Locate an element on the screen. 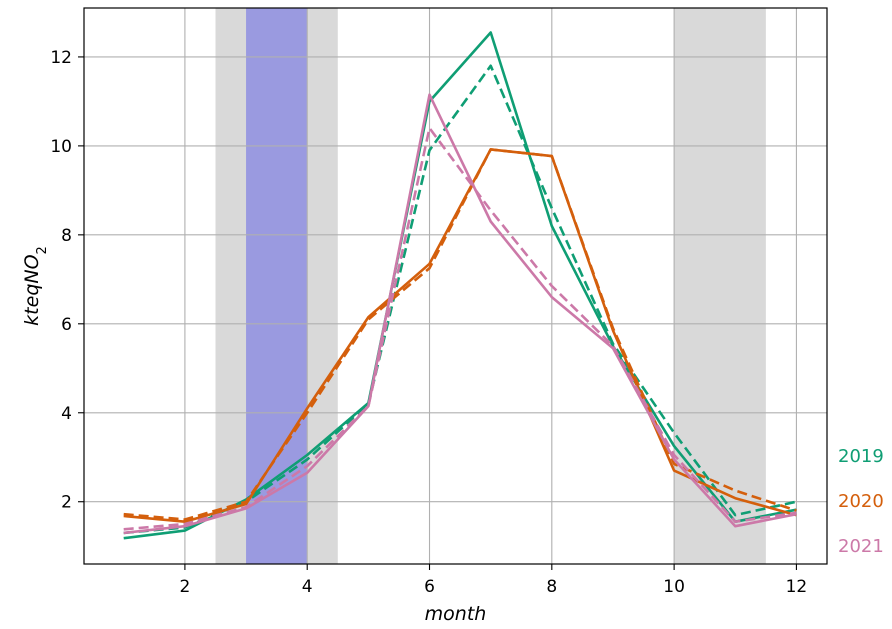  x-tick-label: 12 is located at coordinates (797, 587).